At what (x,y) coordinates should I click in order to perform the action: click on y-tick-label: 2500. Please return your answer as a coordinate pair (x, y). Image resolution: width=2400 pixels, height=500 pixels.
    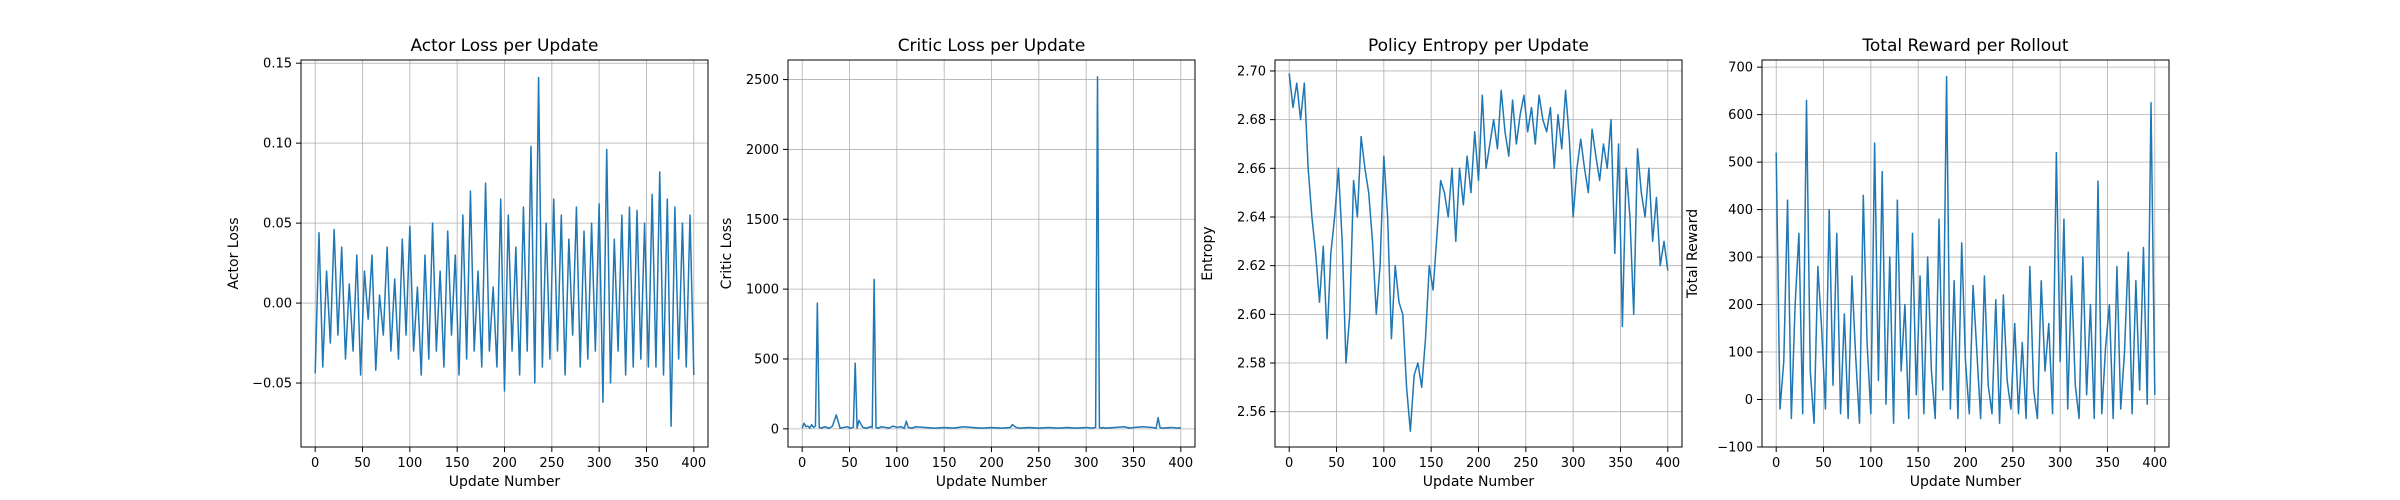
    Looking at the image, I should click on (762, 80).